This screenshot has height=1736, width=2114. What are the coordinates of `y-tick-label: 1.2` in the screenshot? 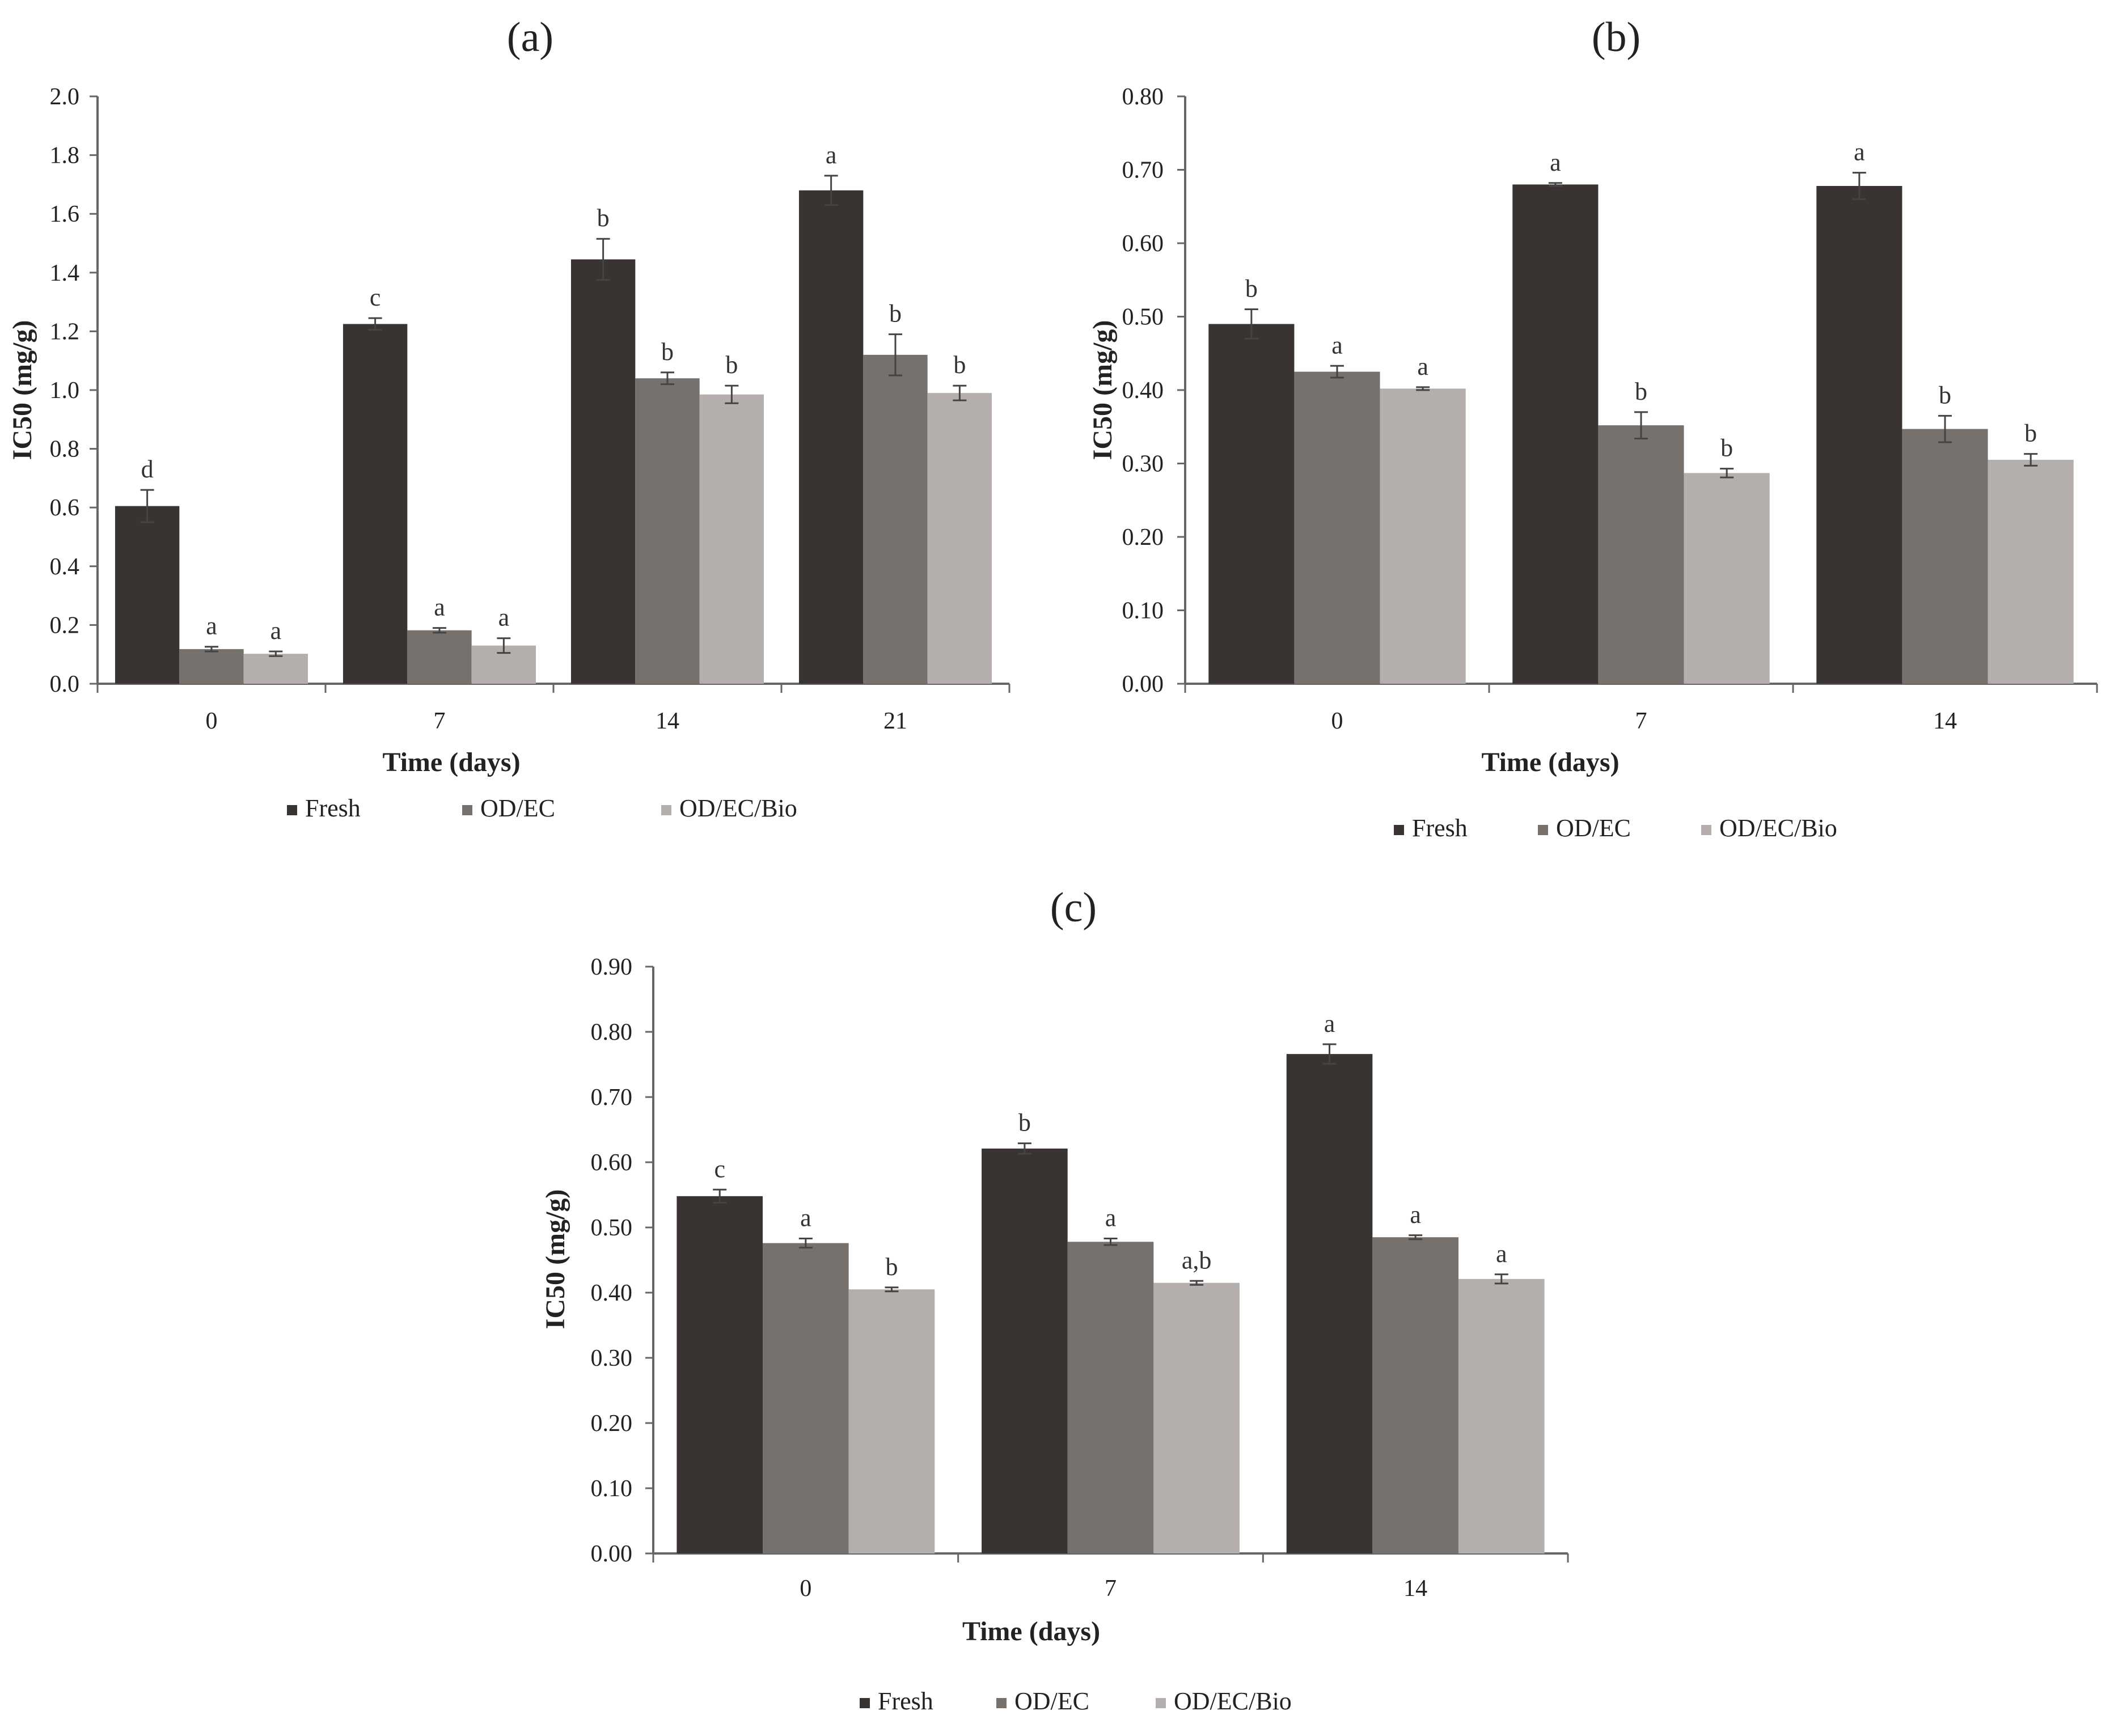 It's located at (65, 332).